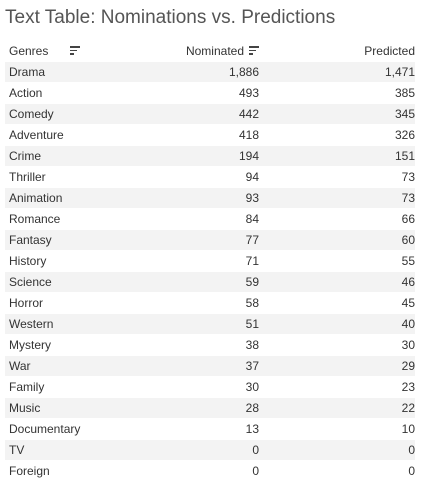  I want to click on cell-genre: Romance, so click(35, 219).